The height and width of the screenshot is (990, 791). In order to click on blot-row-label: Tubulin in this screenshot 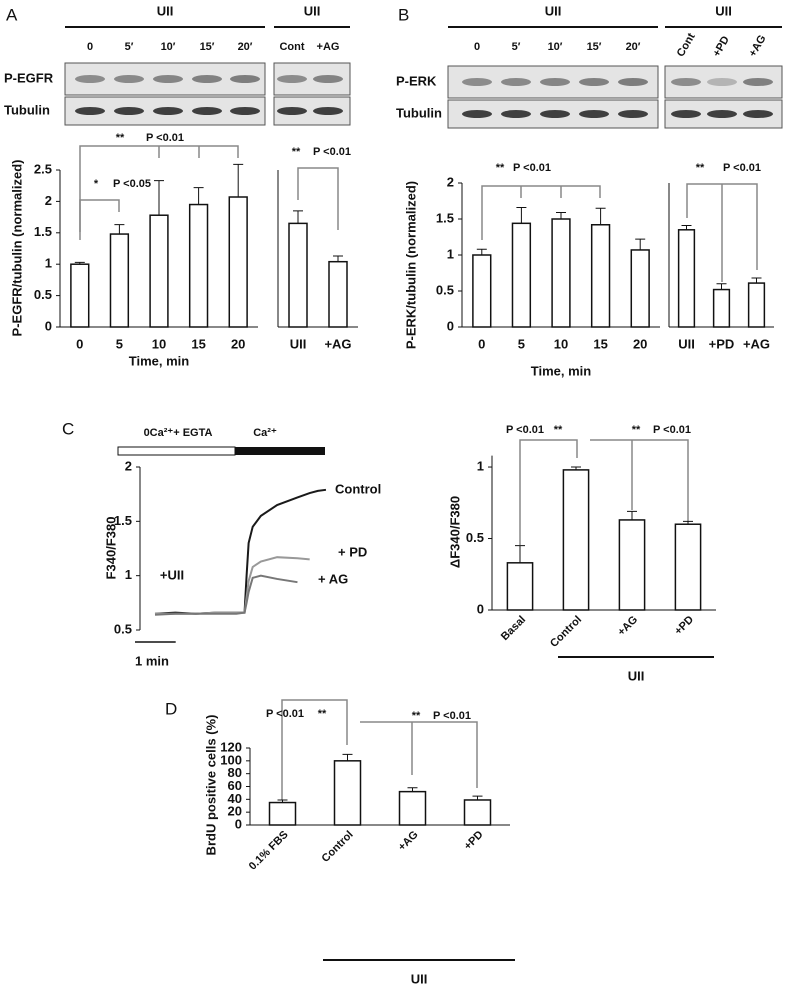, I will do `click(419, 112)`.